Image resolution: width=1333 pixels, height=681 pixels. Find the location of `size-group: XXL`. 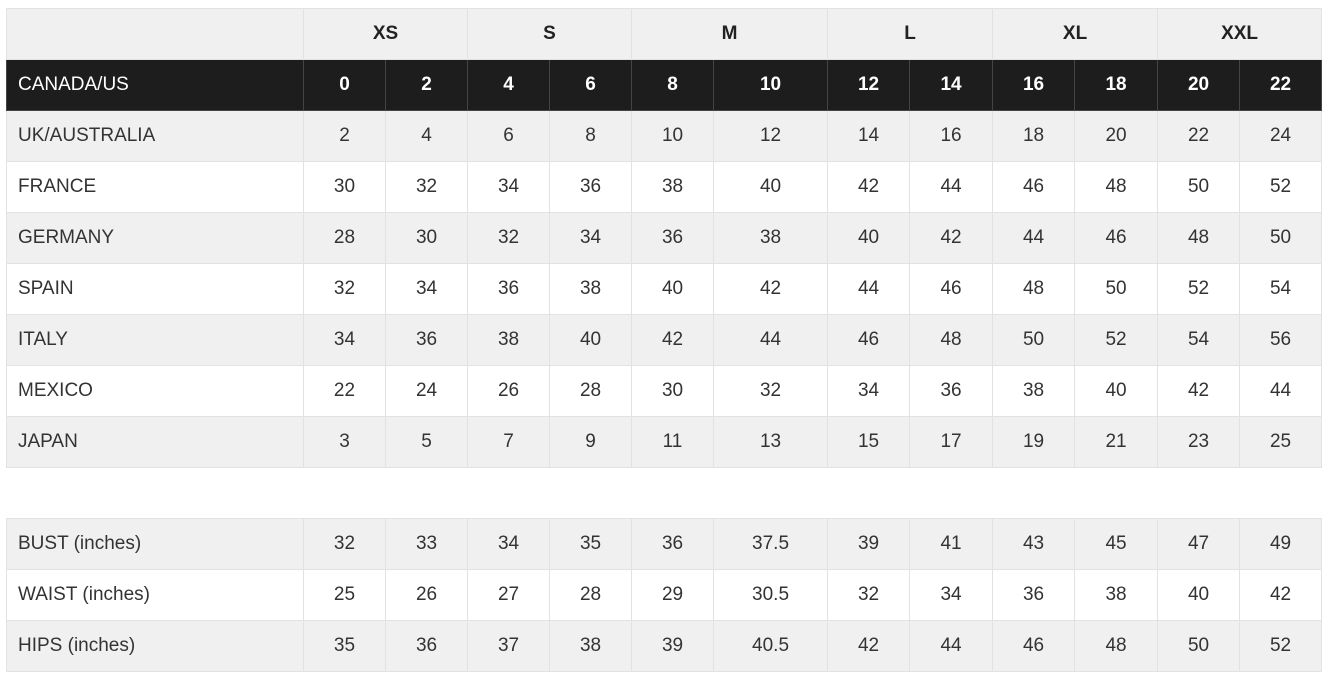

size-group: XXL is located at coordinates (1240, 34).